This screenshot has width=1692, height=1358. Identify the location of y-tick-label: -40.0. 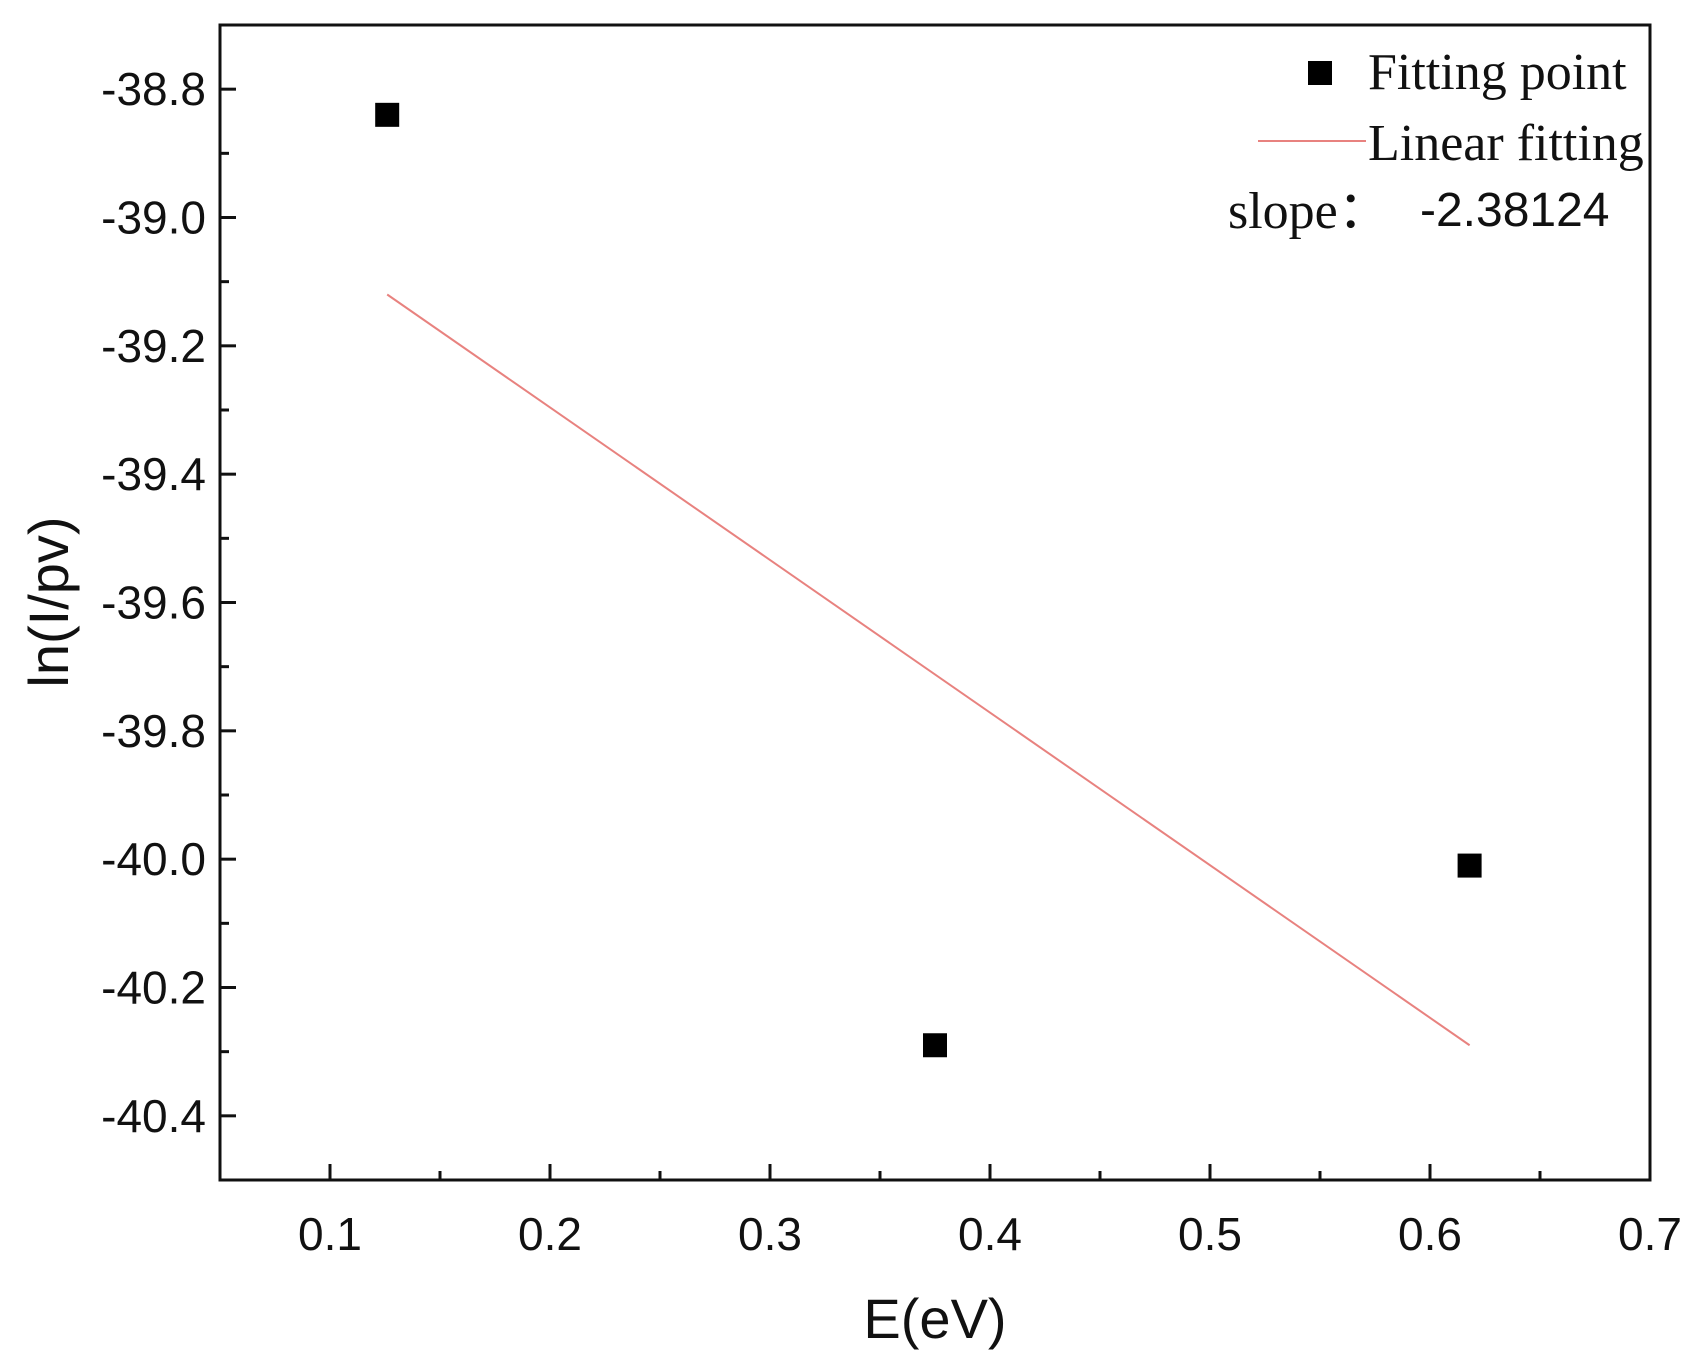
(153, 859).